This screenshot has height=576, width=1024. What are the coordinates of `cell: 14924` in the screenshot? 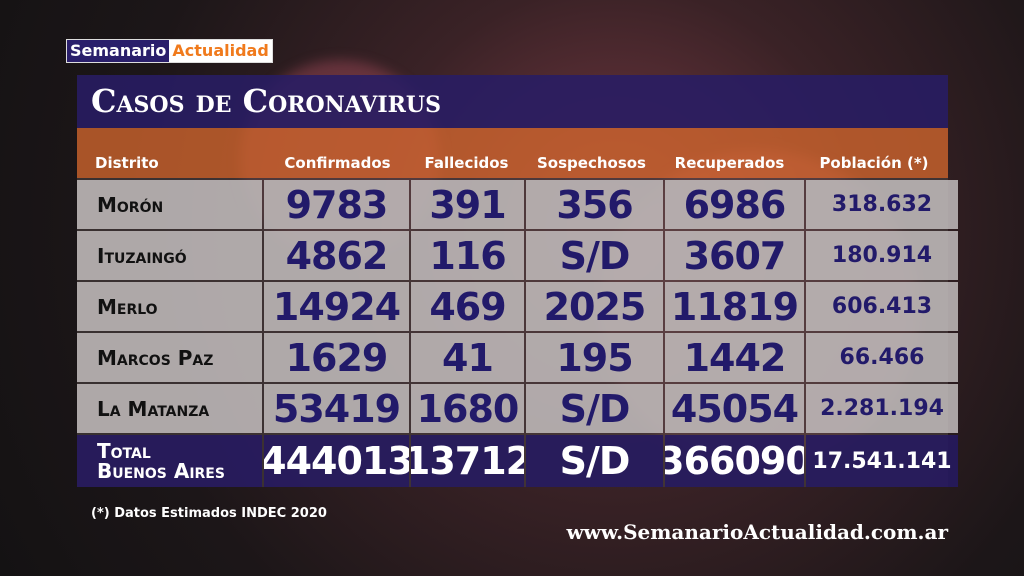 It's located at (336, 306).